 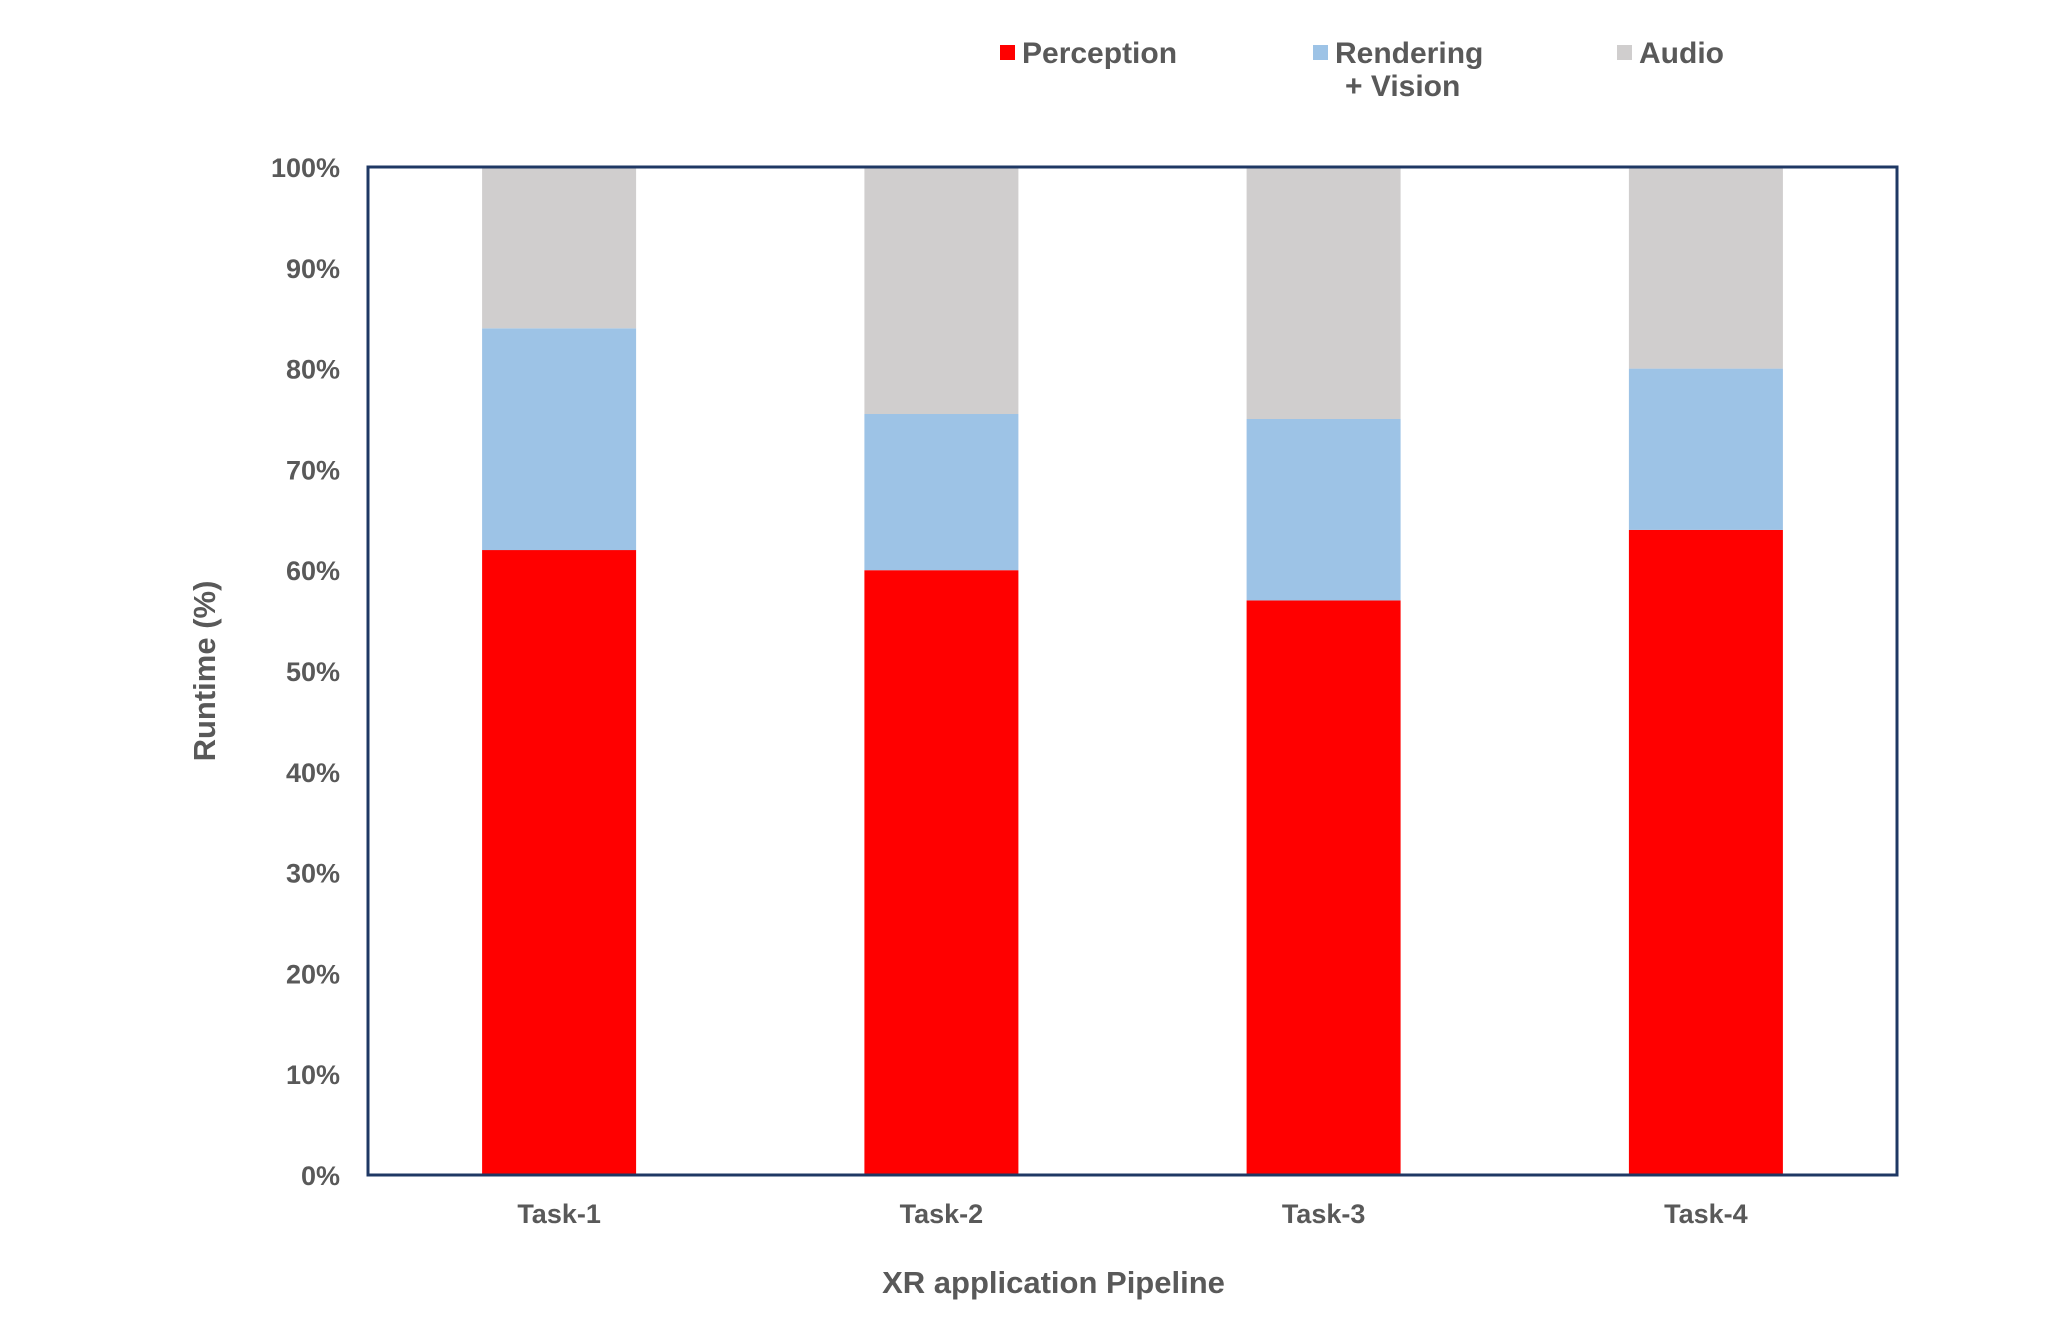 I want to click on y-tick-label: 60%, so click(x=313, y=571).